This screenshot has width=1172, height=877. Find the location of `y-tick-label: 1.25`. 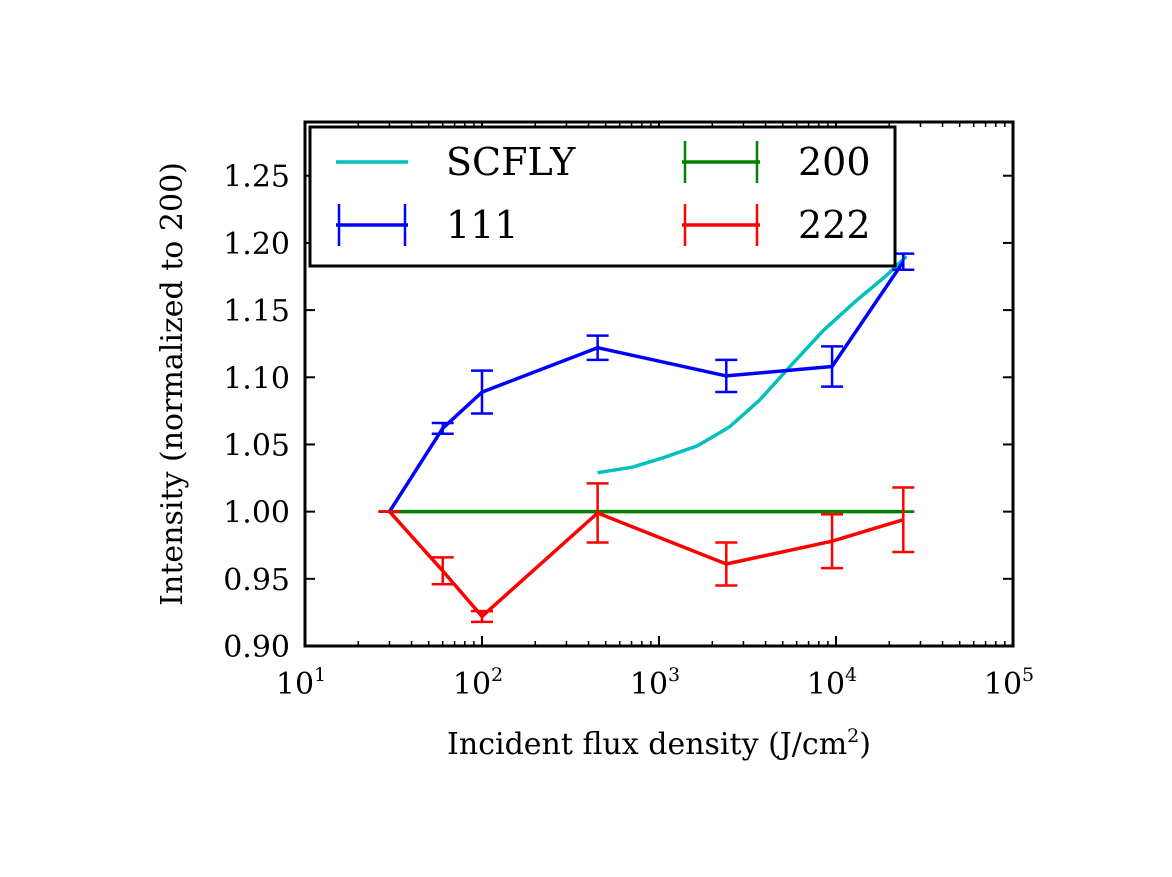

y-tick-label: 1.25 is located at coordinates (256, 177).